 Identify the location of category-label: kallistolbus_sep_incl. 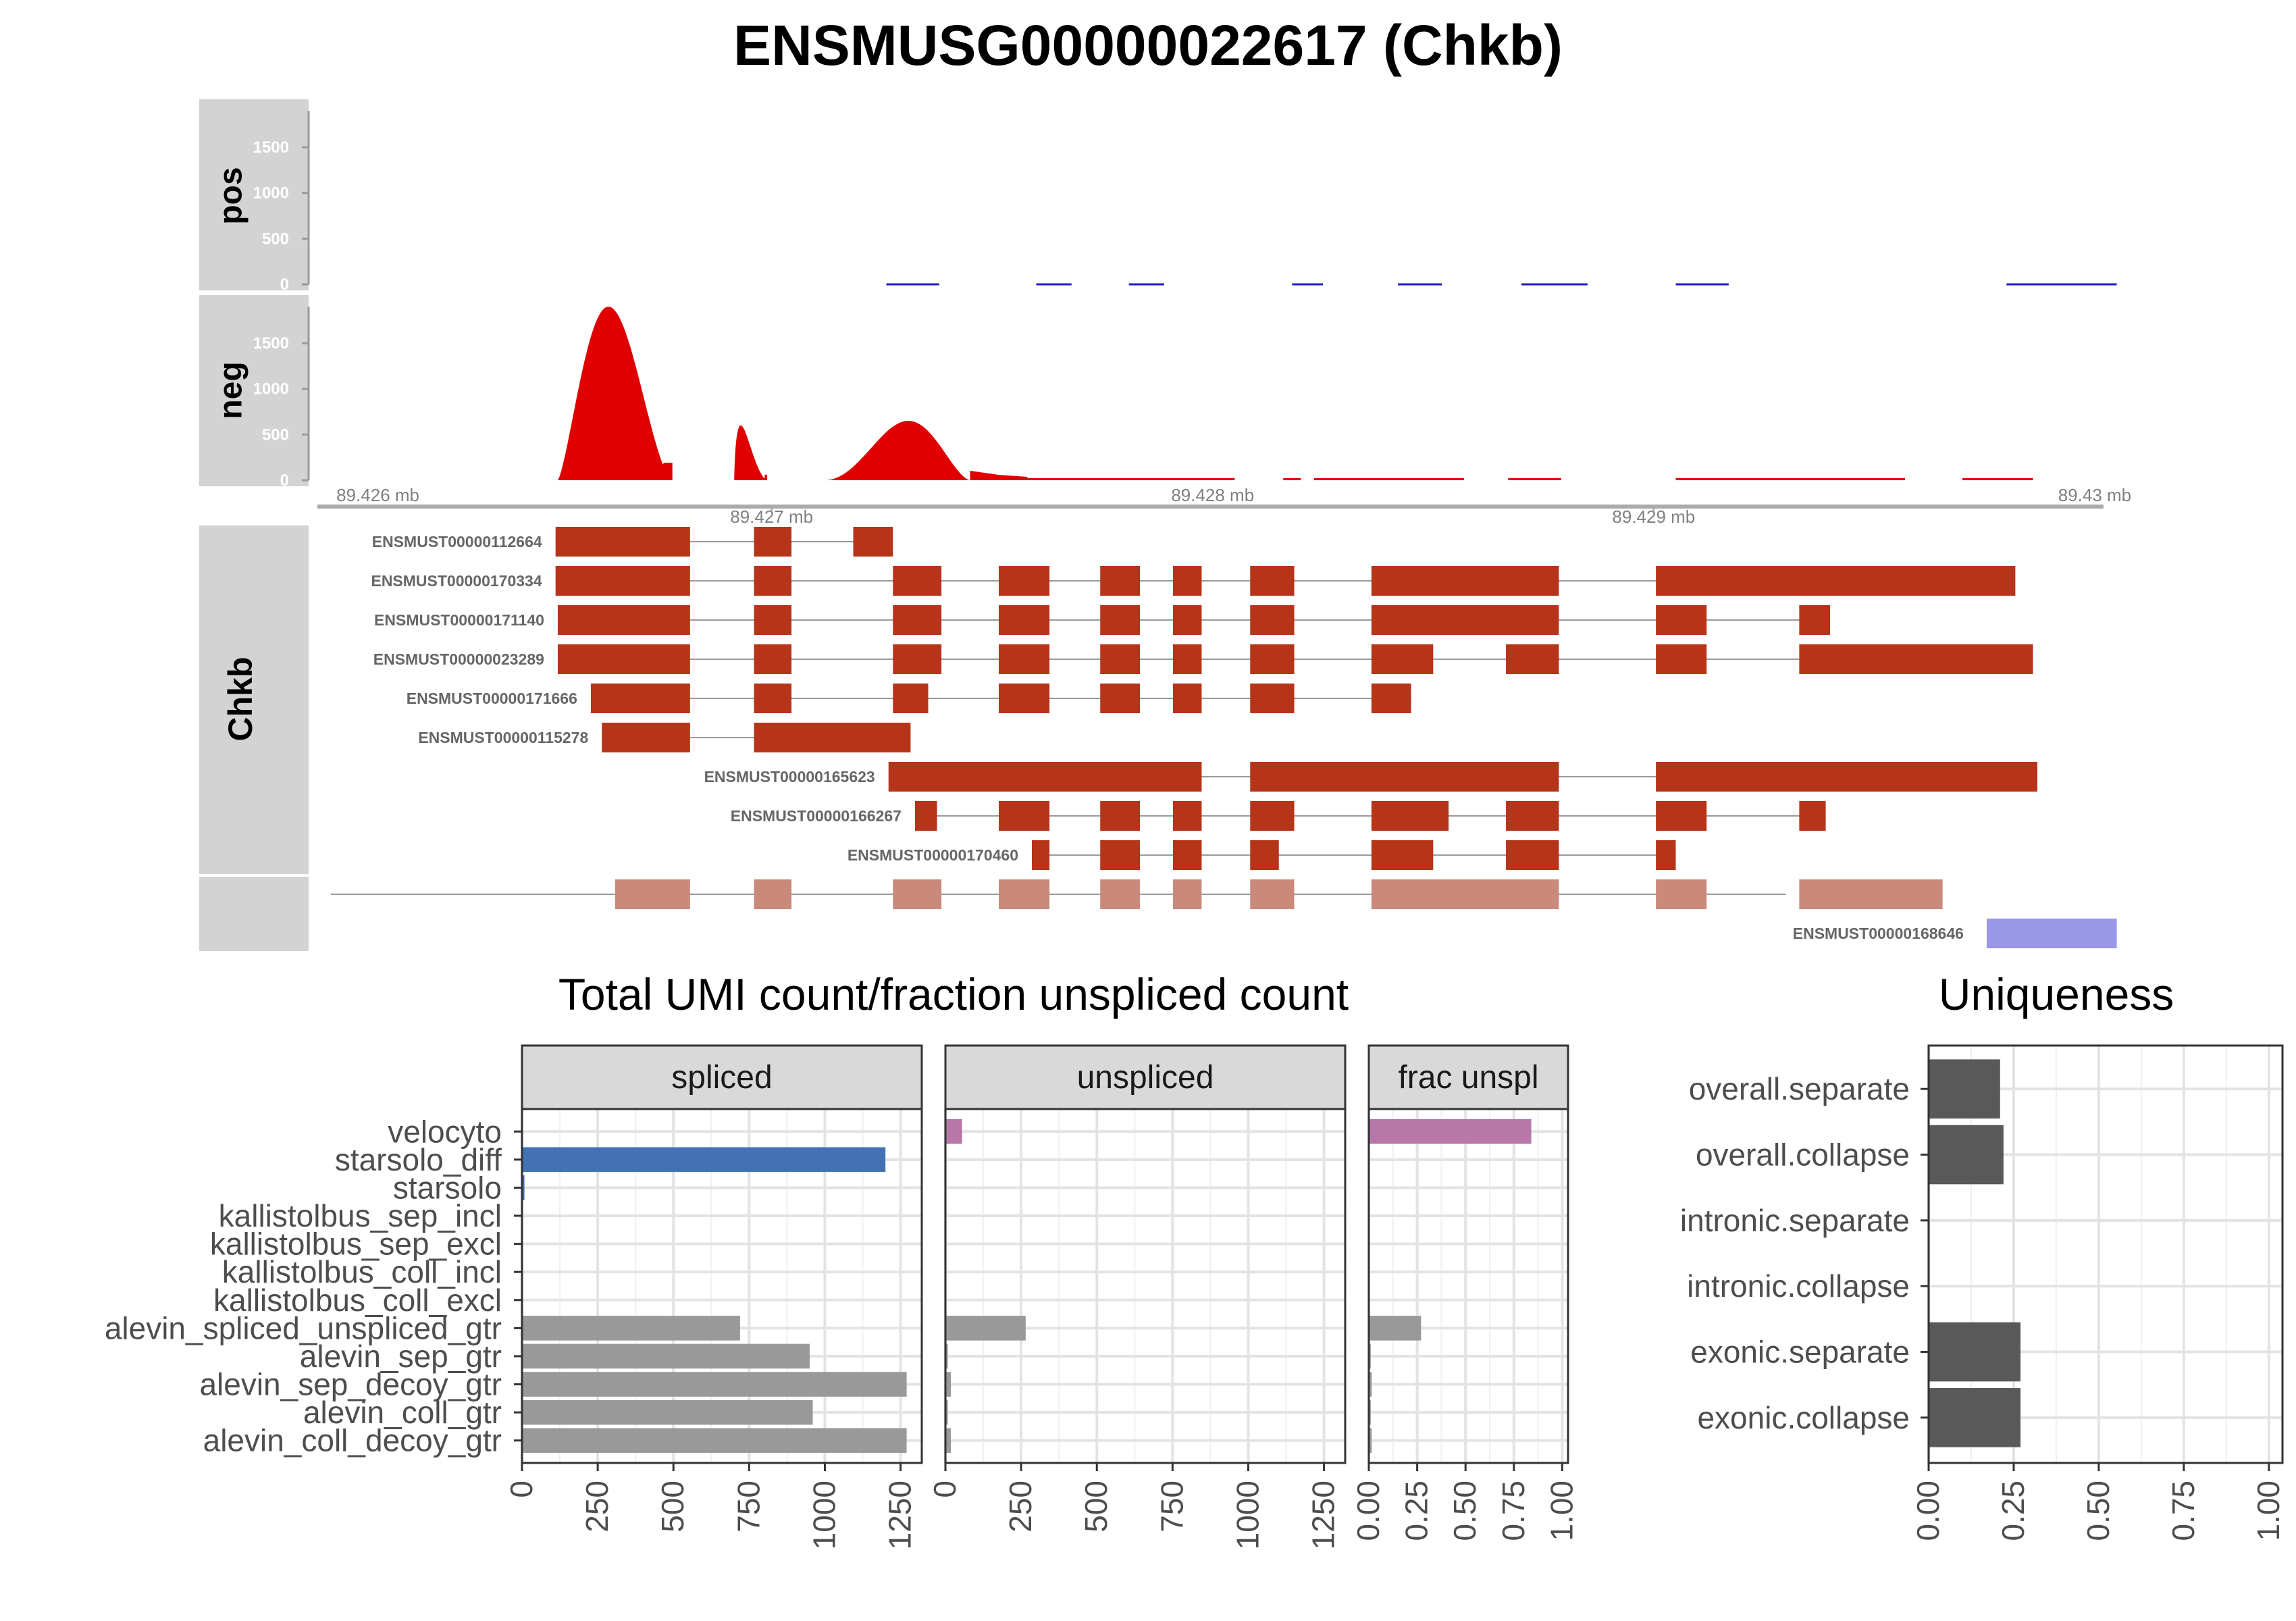
(360, 1215).